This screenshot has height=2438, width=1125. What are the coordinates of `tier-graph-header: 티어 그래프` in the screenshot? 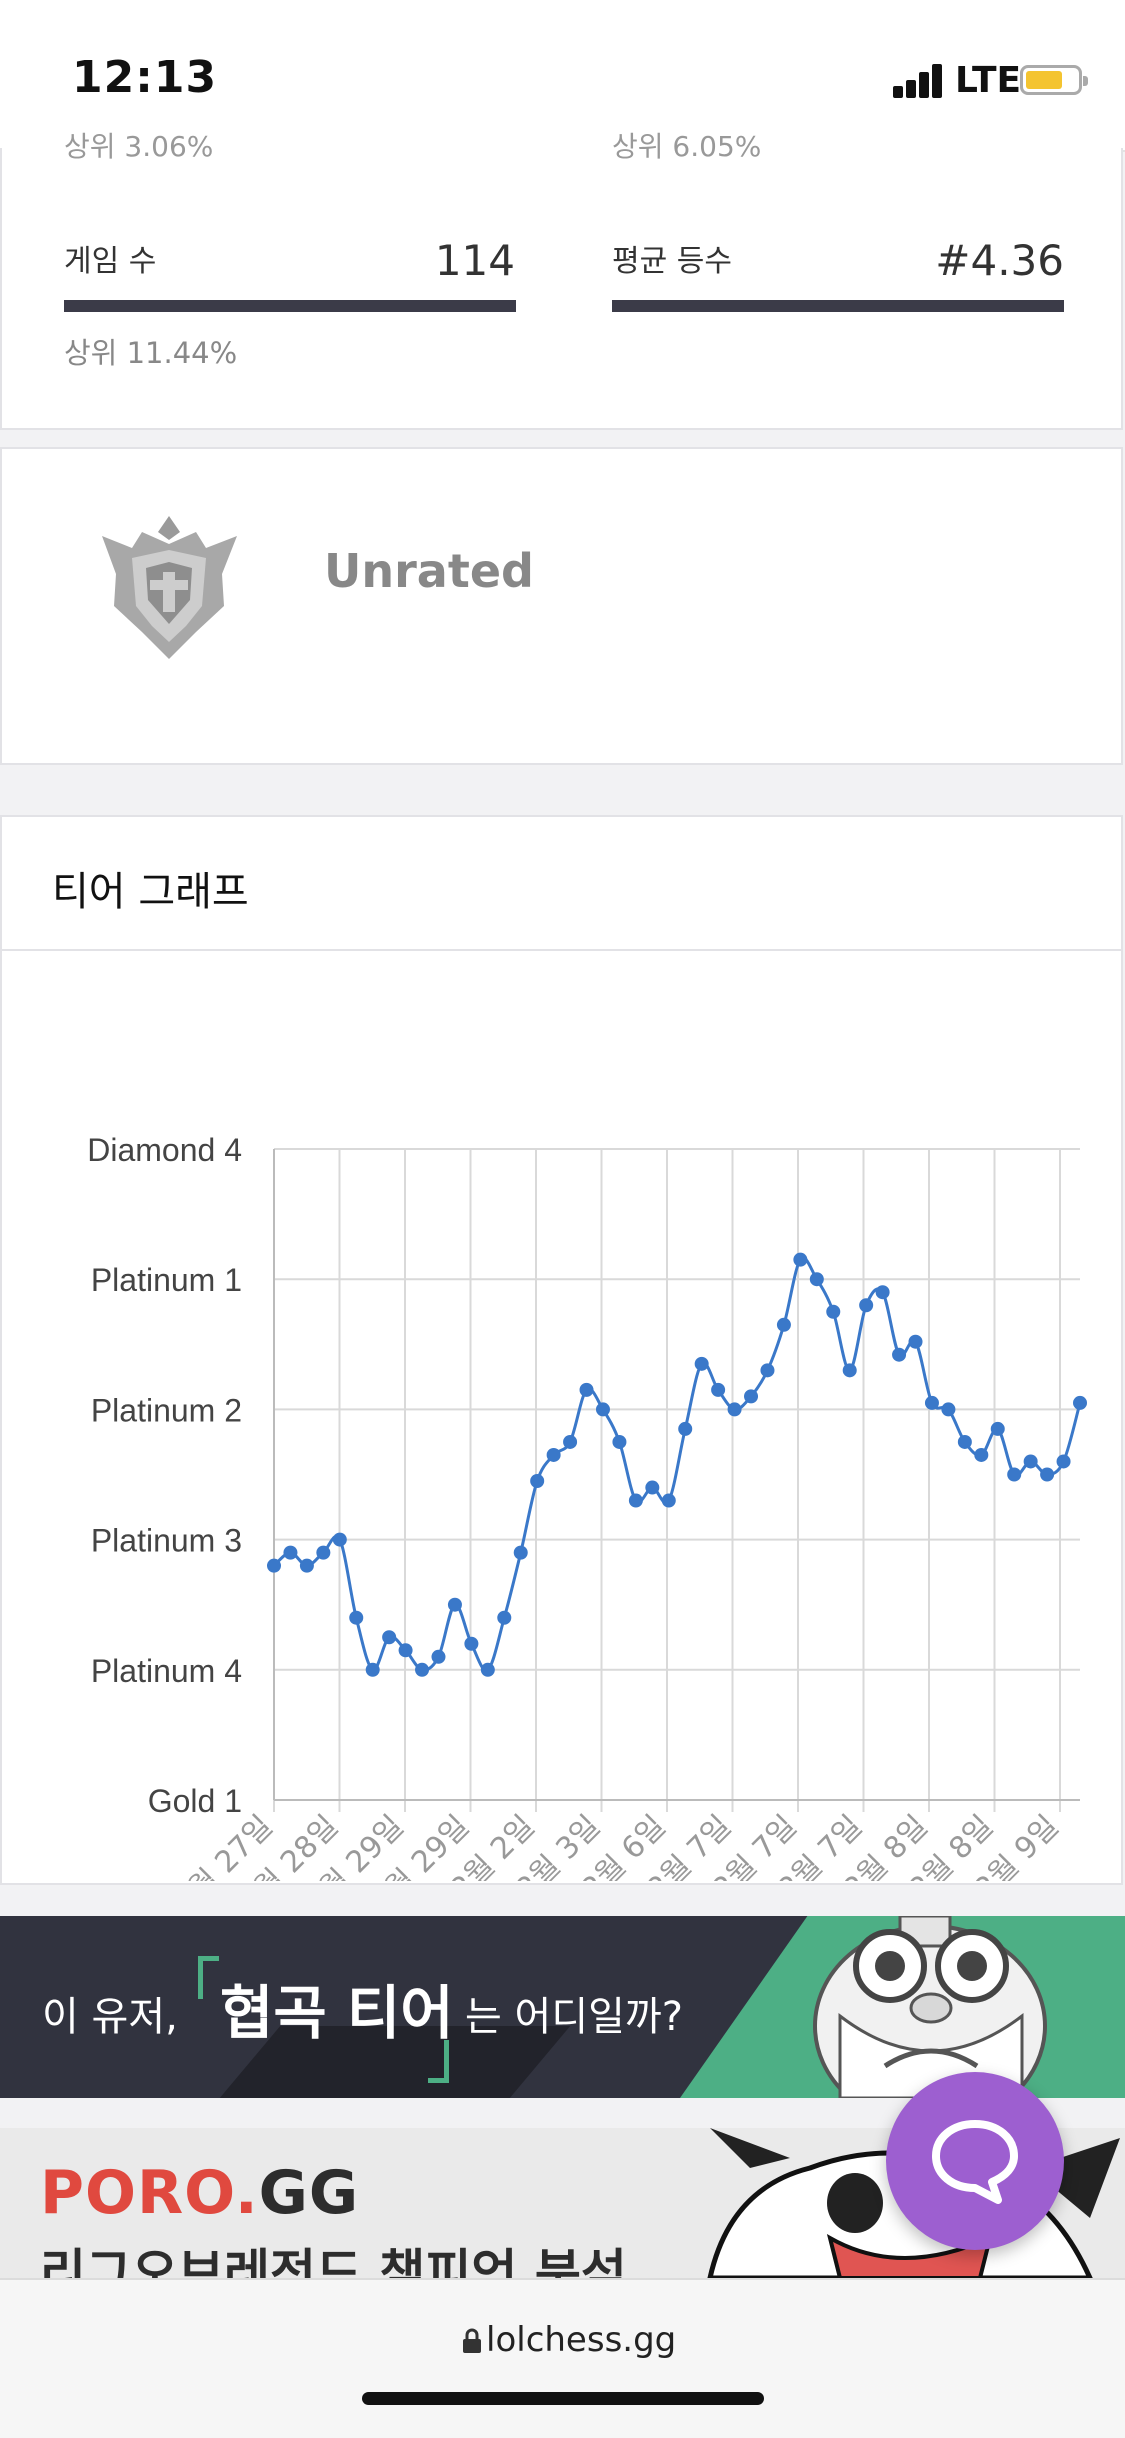 It's located at (561, 884).